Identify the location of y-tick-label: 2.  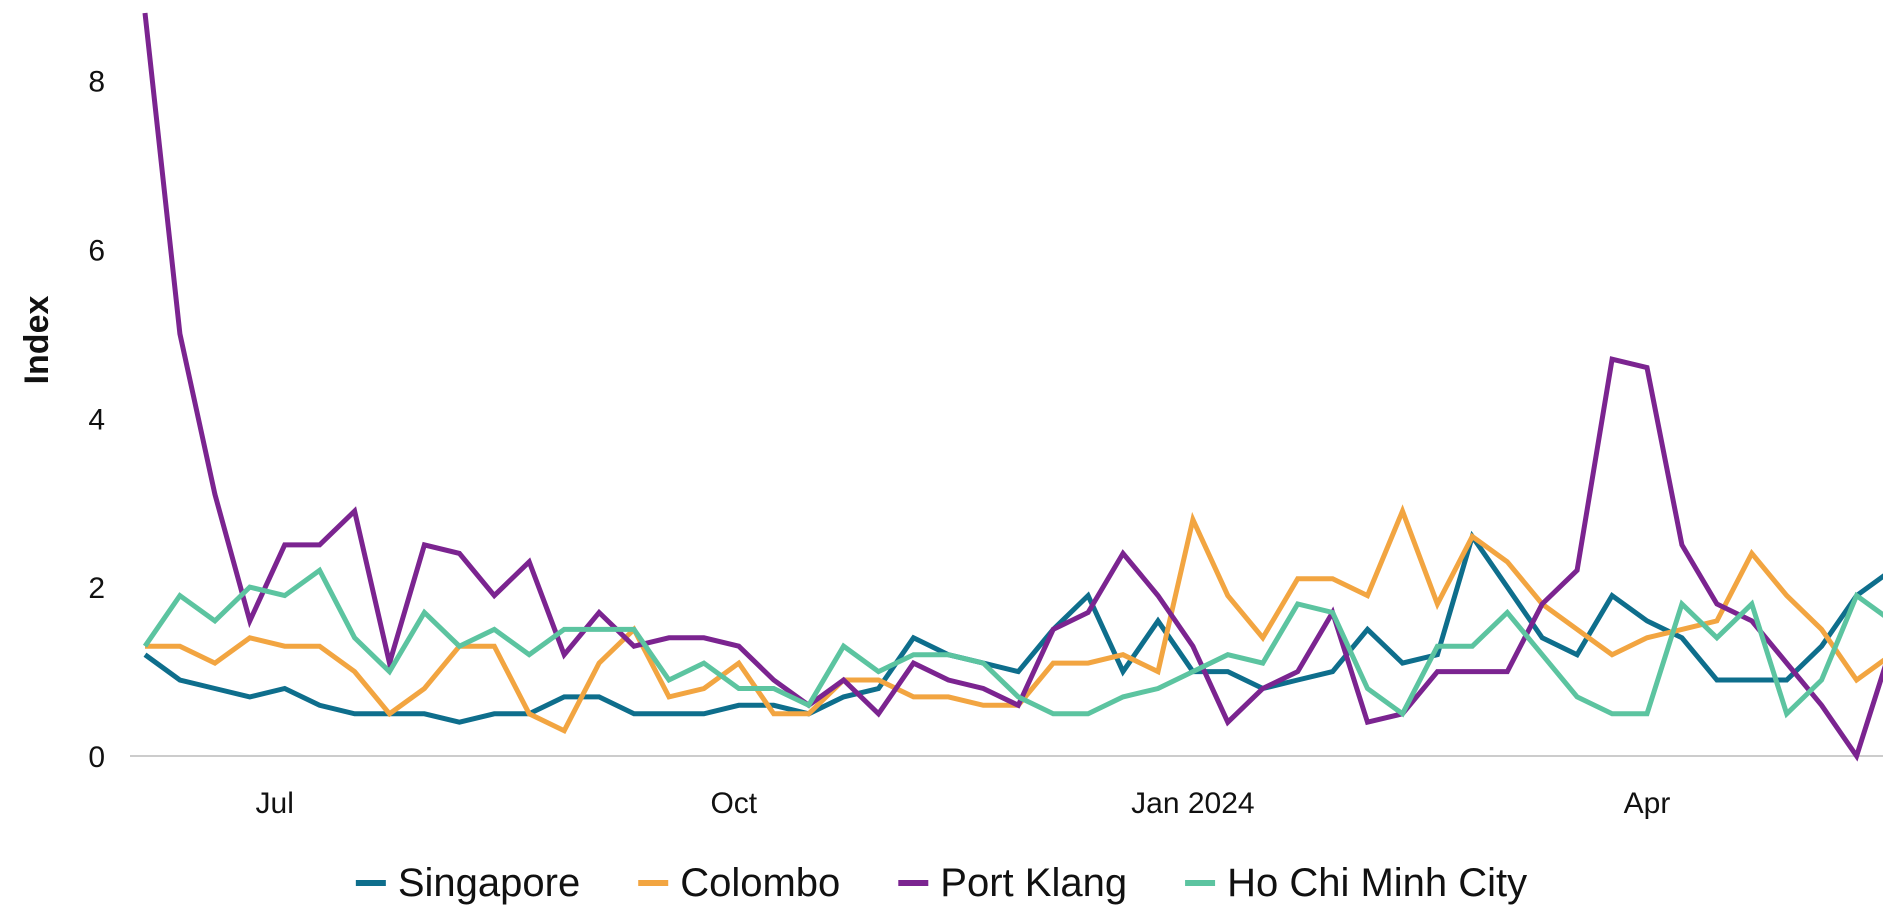
(96, 588).